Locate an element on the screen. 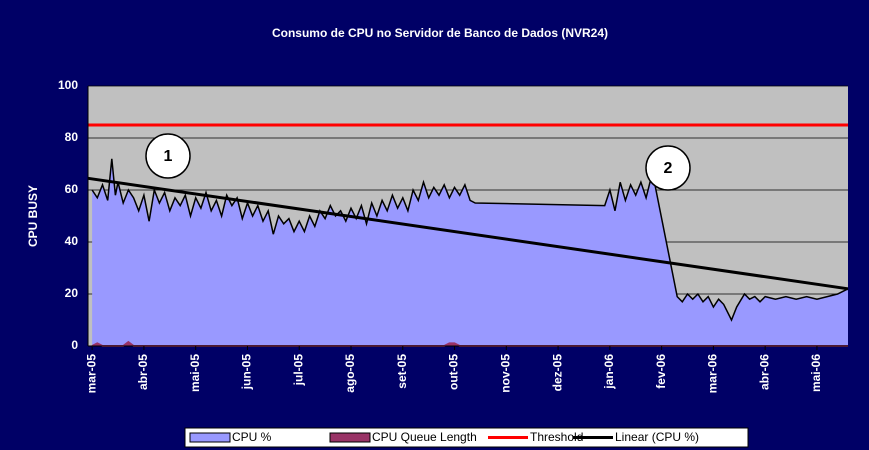 This screenshot has height=450, width=869. y-tick-label: 20 is located at coordinates (72, 293).